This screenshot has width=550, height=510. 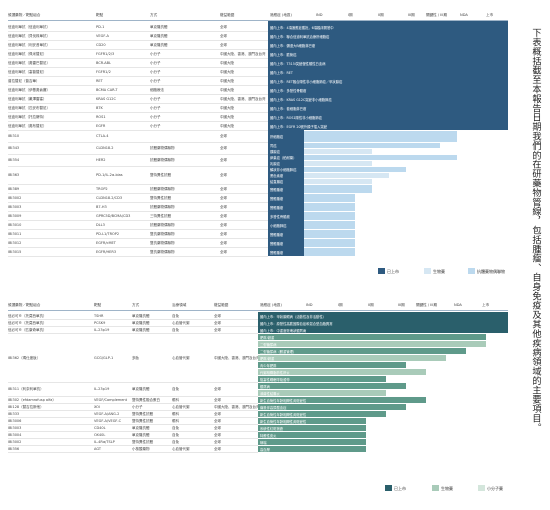 I want to click on row-target: AGT, so click(x=98, y=448).